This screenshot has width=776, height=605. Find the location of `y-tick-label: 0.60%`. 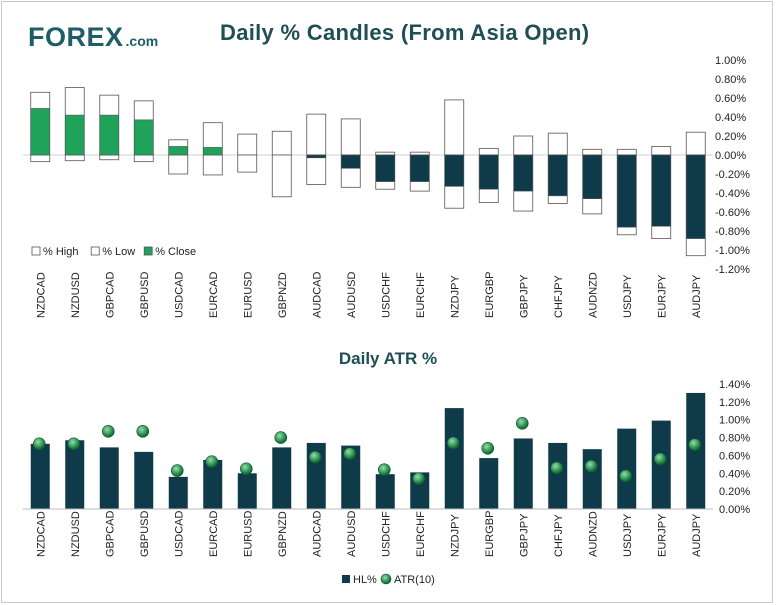

y-tick-label: 0.60% is located at coordinates (730, 99).